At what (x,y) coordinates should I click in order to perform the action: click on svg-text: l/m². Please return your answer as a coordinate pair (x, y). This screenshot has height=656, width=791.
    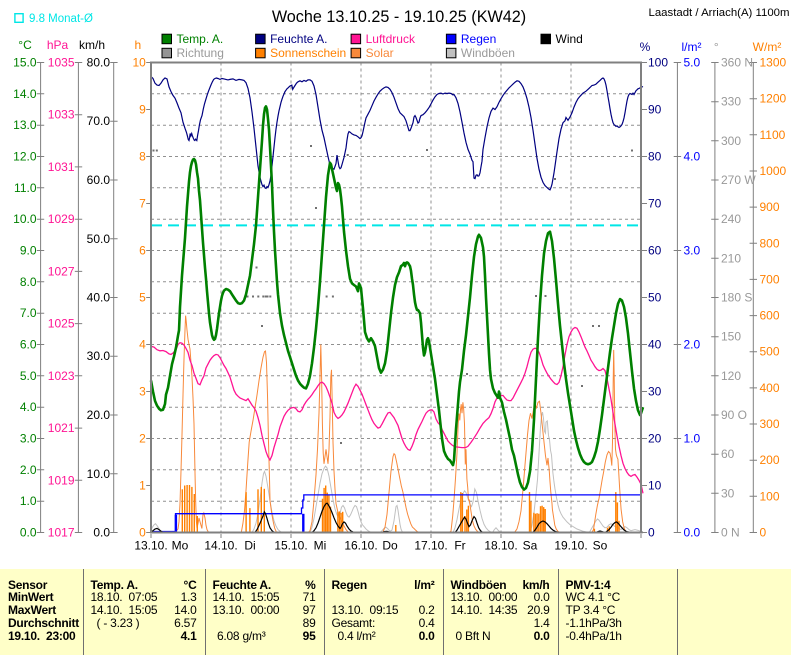
    Looking at the image, I should click on (692, 47).